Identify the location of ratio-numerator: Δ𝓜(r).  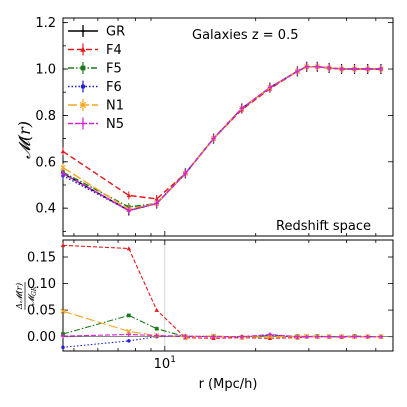
(19, 296).